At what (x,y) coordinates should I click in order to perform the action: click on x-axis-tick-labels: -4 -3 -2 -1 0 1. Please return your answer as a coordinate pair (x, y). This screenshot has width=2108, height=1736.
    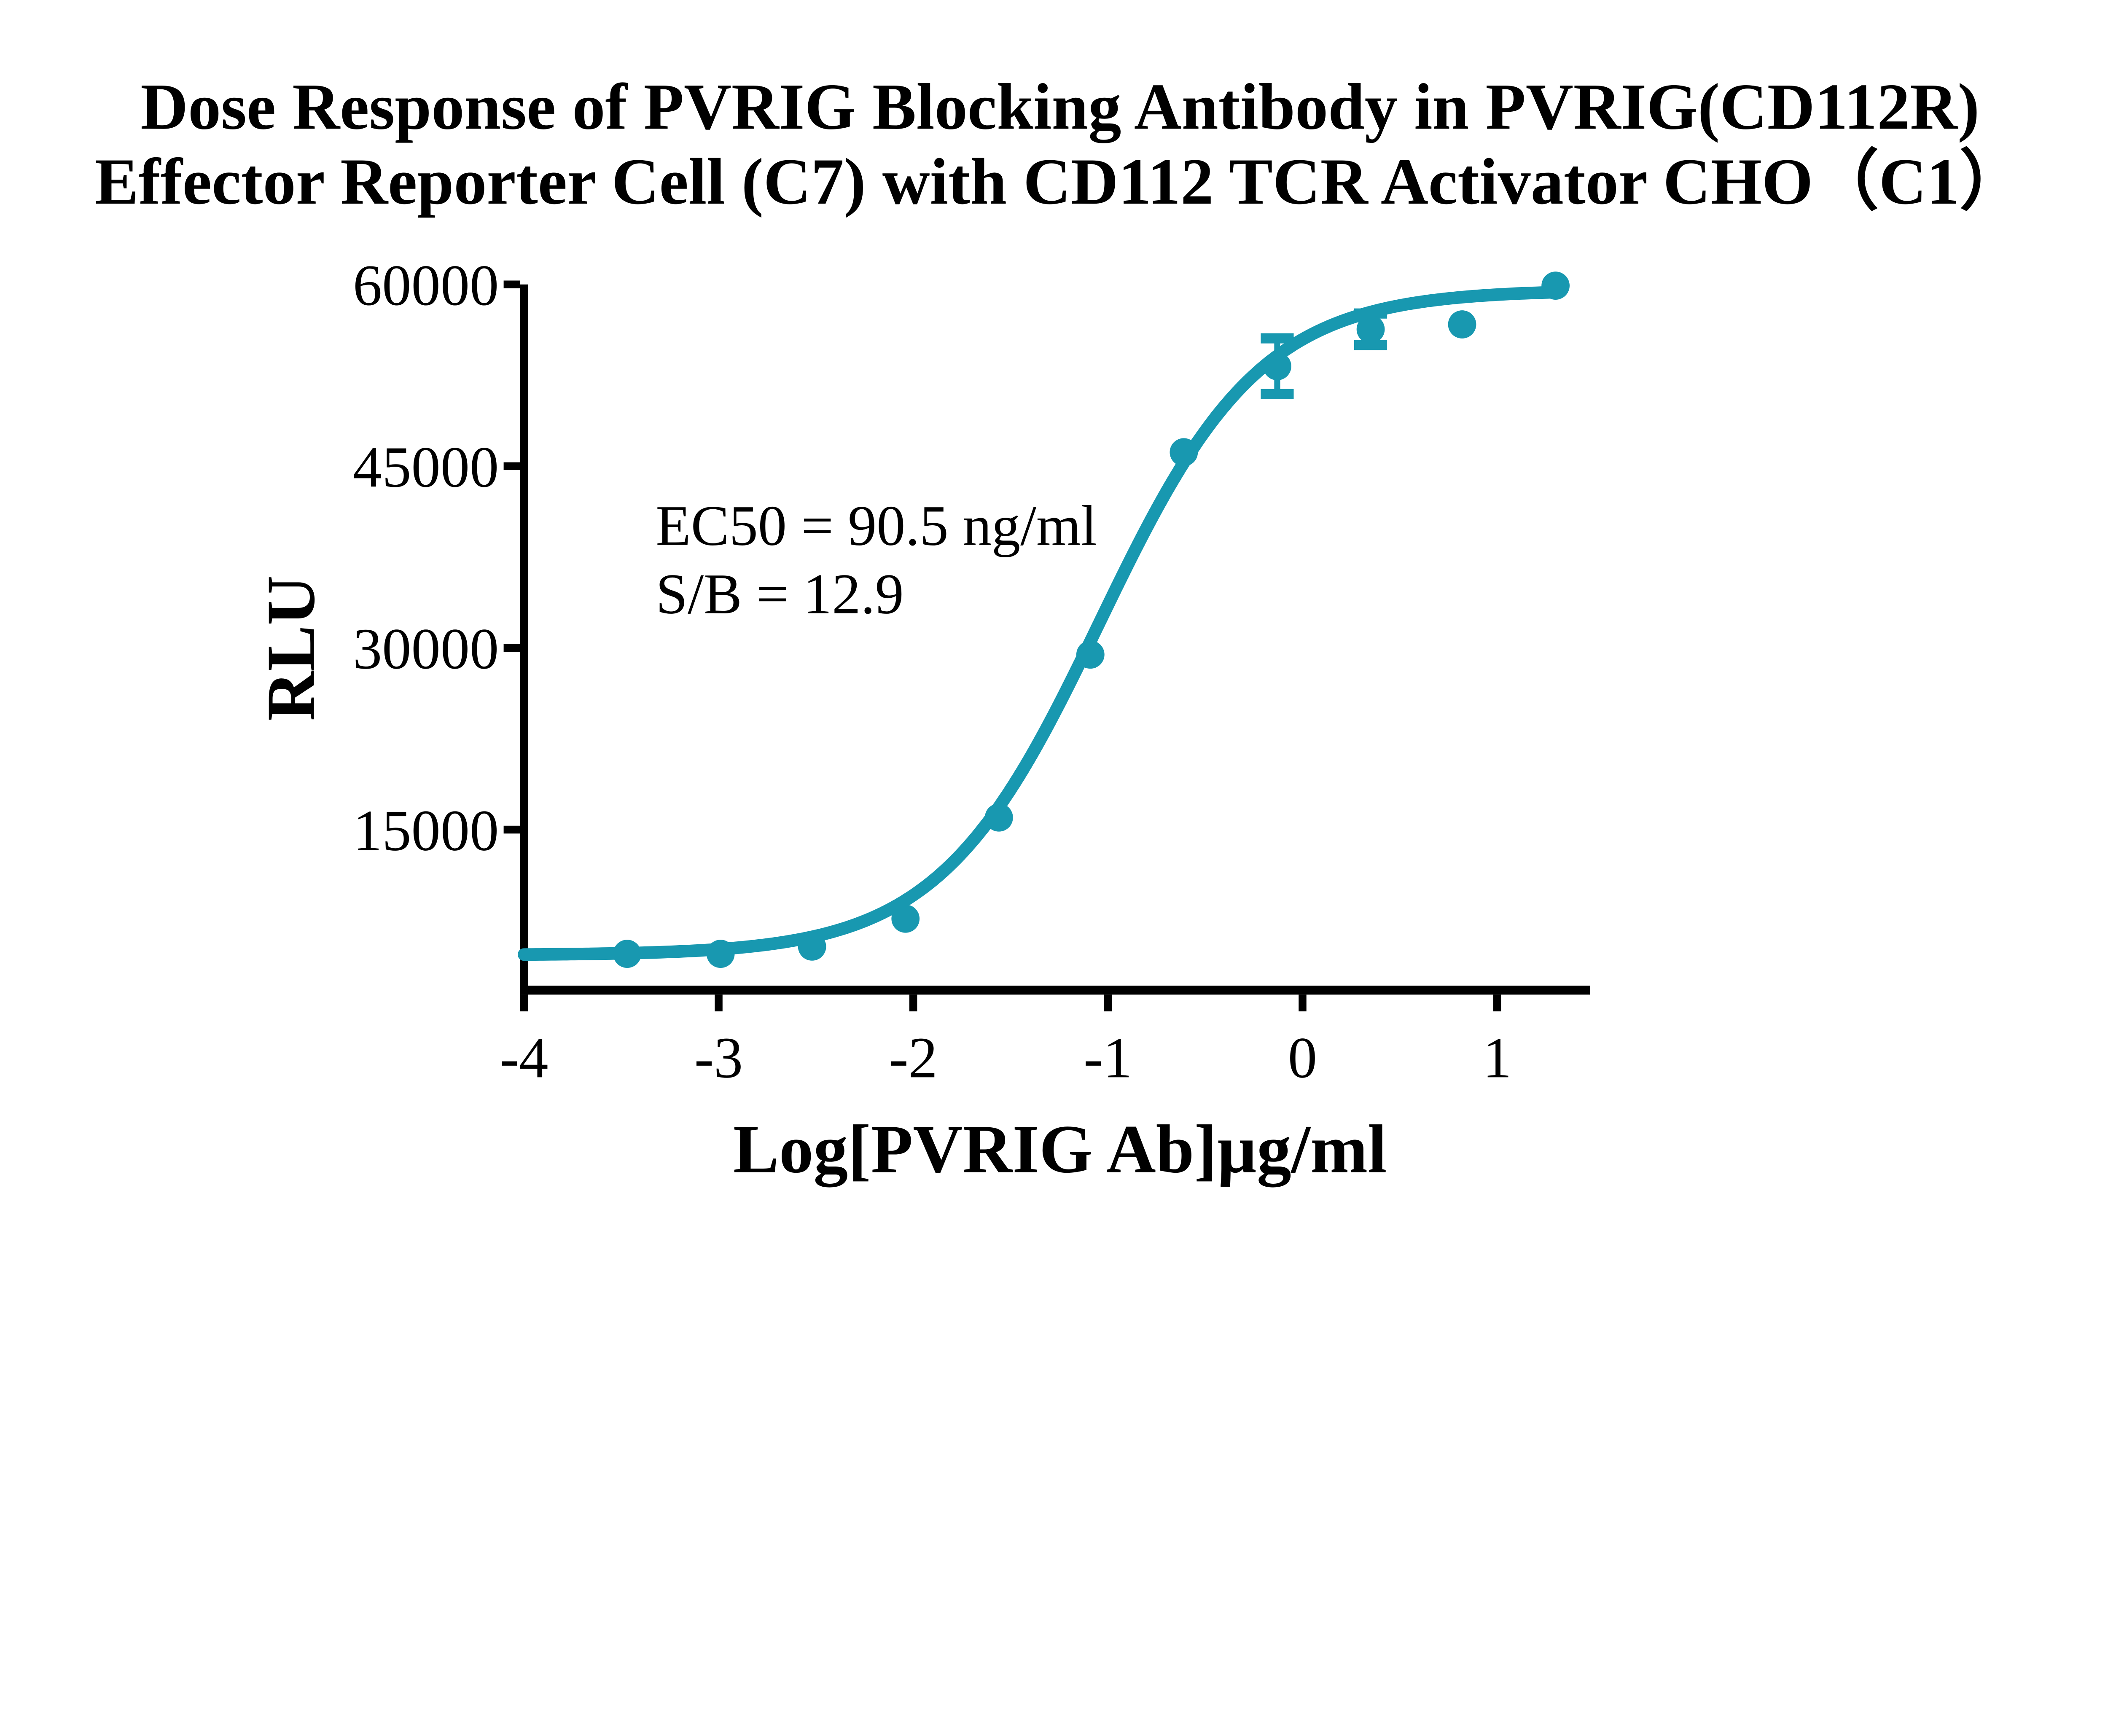
    Looking at the image, I should click on (1006, 1057).